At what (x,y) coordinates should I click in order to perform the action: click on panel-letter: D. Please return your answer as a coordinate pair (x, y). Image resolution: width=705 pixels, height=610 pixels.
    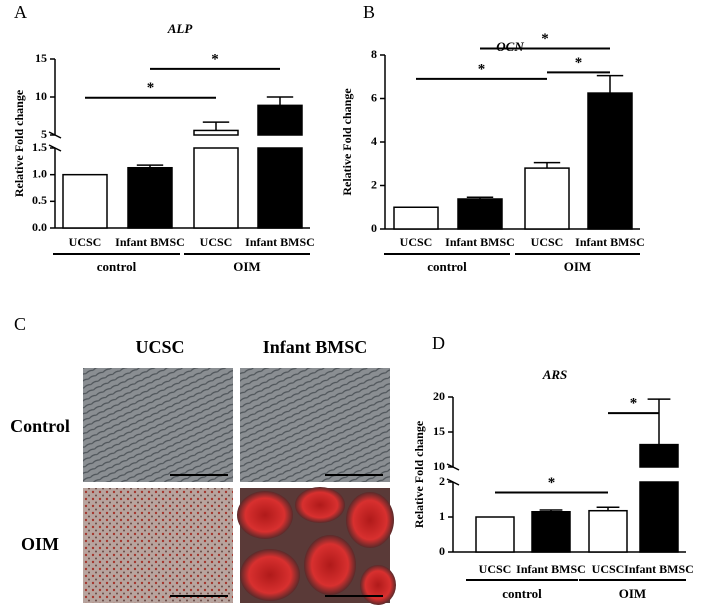
    Looking at the image, I should click on (438, 343).